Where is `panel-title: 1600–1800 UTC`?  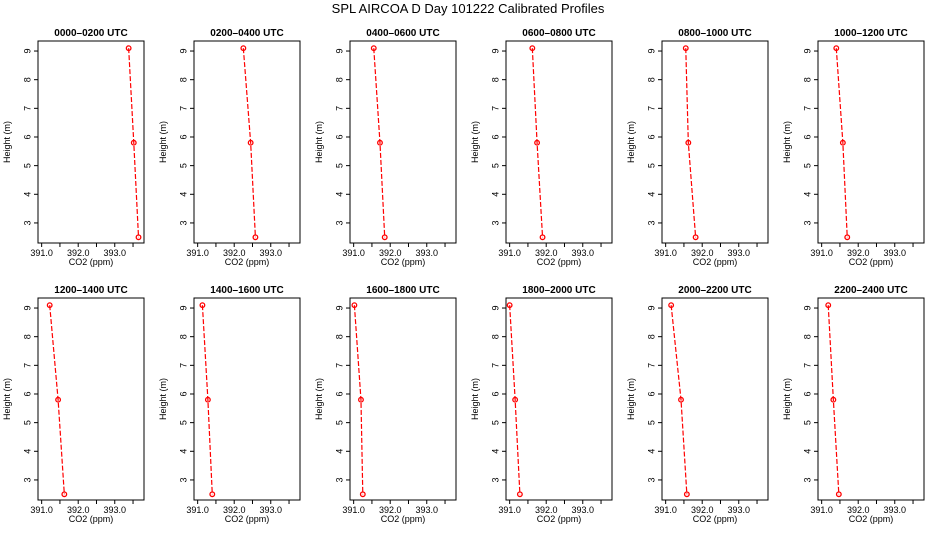
panel-title: 1600–1800 UTC is located at coordinates (402, 290).